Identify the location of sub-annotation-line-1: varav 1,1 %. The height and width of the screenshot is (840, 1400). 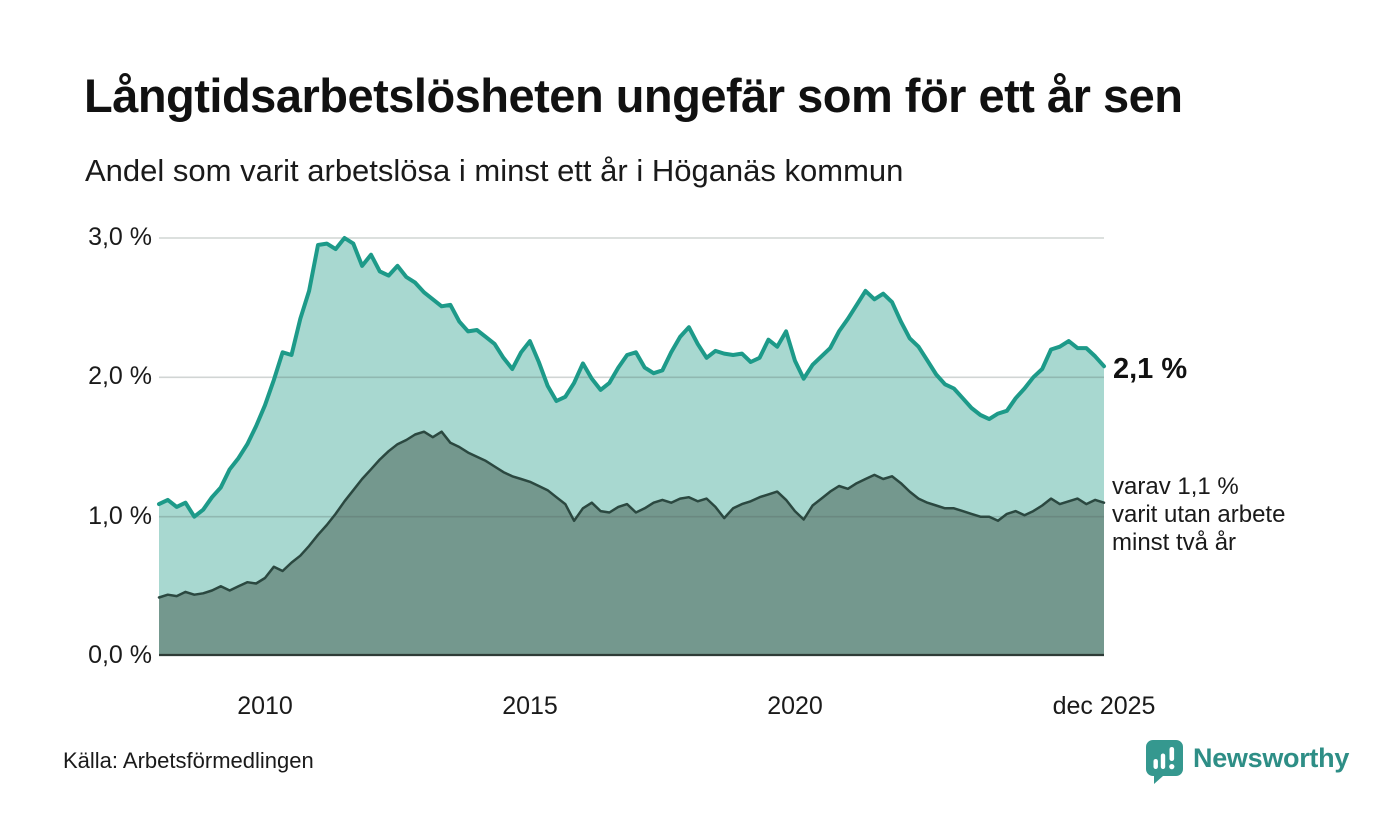
(1175, 486).